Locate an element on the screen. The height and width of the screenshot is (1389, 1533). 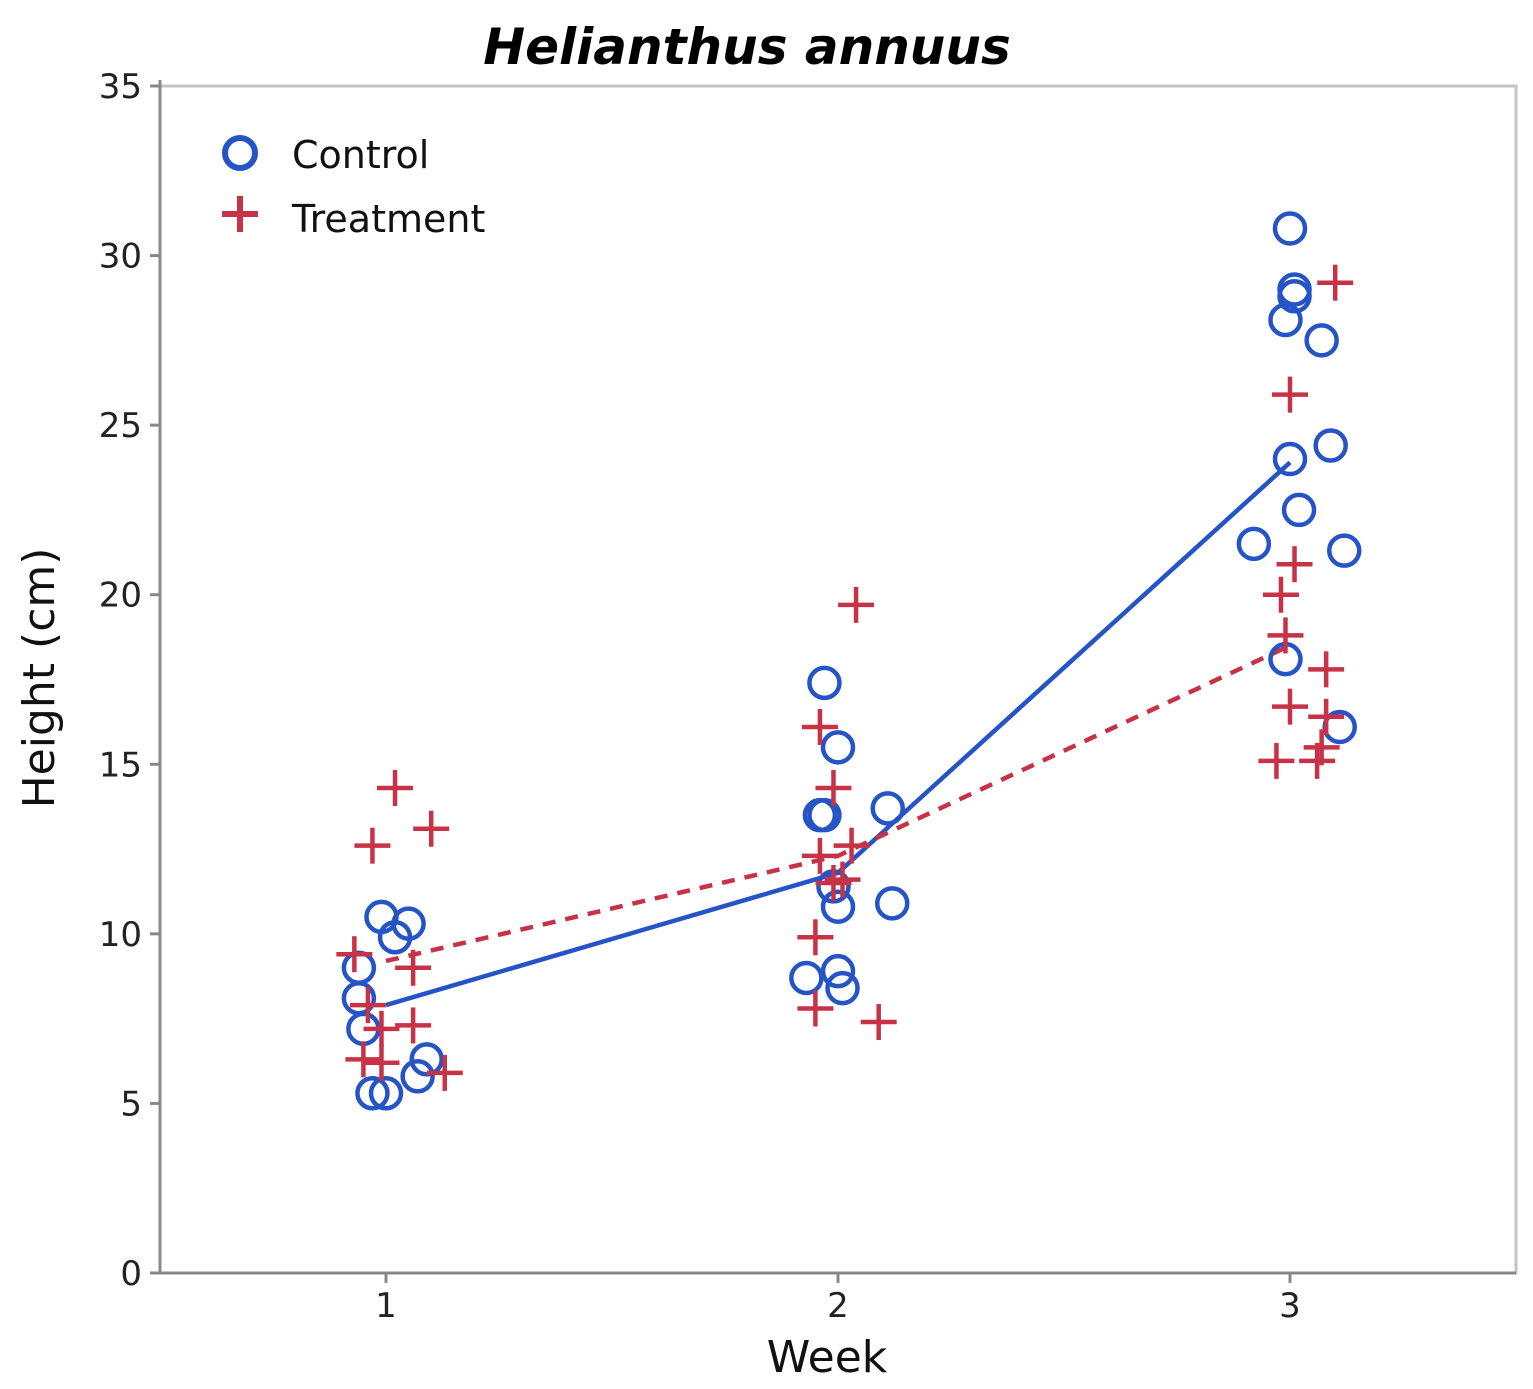
y-axis-label: Height (cm) is located at coordinates (39, 678).